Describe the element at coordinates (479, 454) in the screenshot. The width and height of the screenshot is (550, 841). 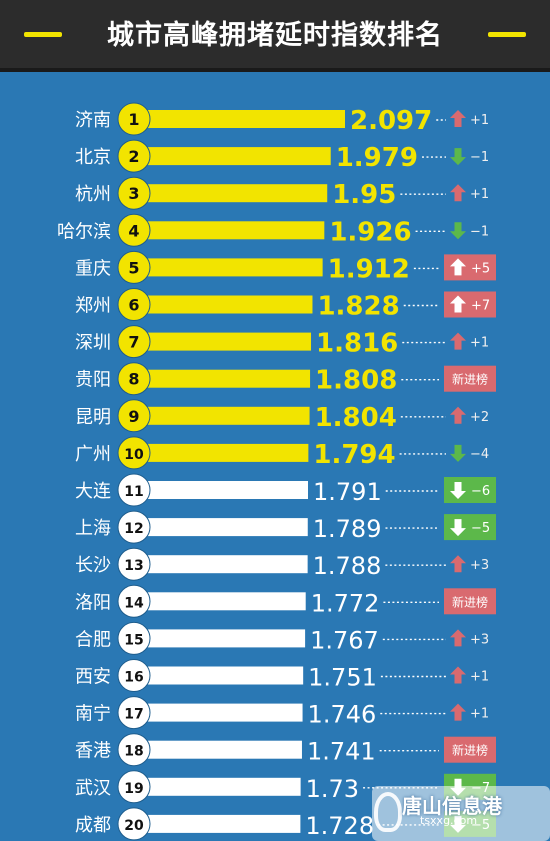
I see `change-label: −4` at that location.